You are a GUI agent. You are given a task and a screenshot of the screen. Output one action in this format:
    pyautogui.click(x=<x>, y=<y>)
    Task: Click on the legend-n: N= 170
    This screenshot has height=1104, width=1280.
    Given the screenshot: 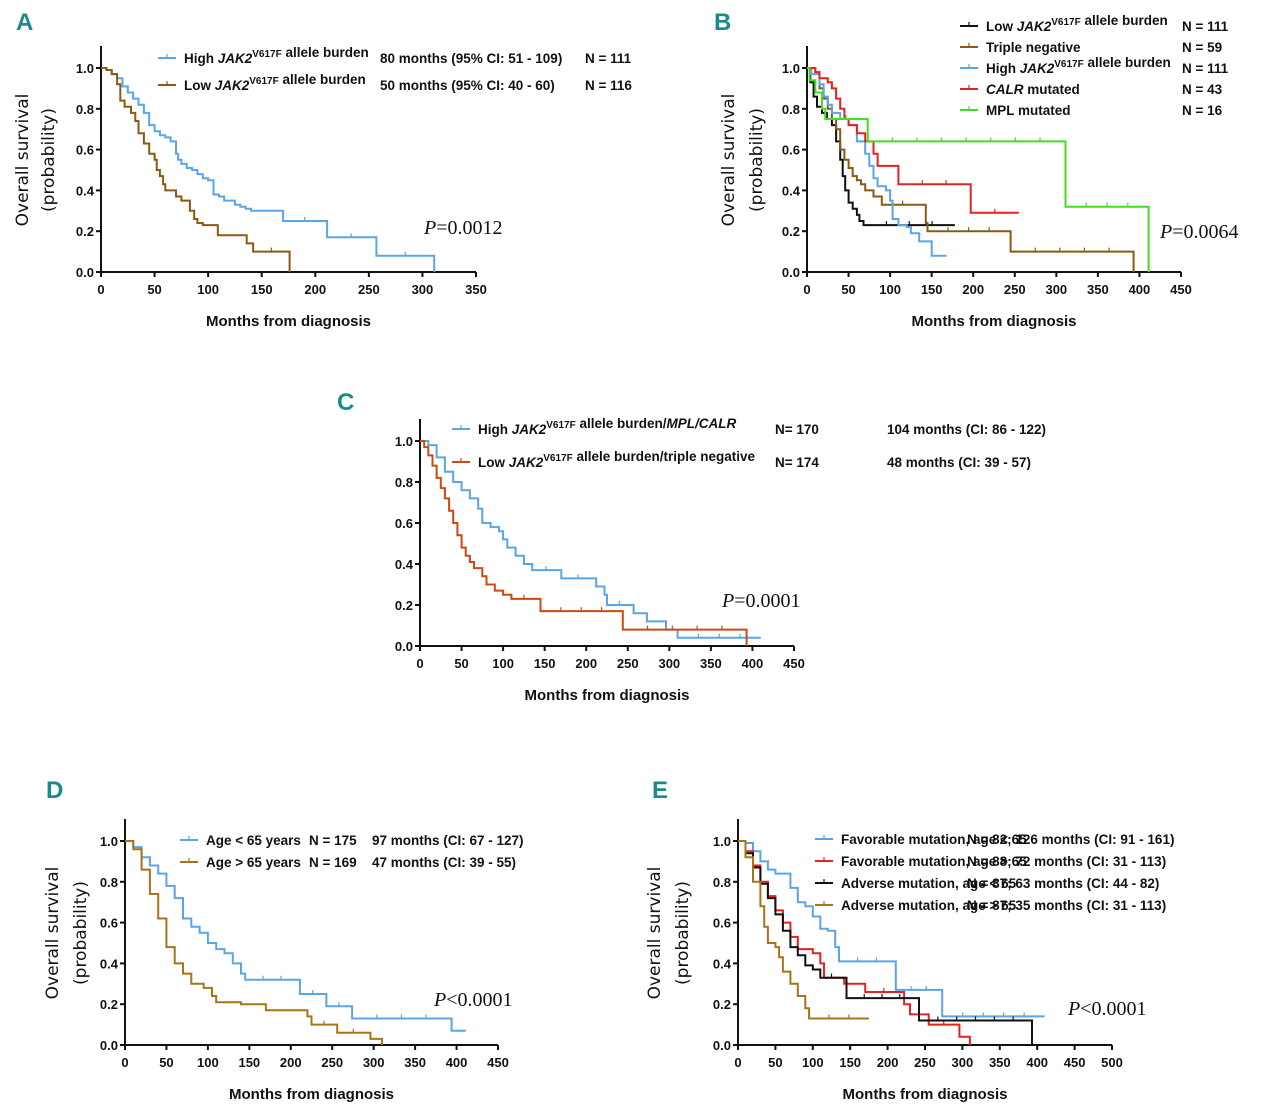 What is the action you would take?
    pyautogui.click(x=797, y=429)
    